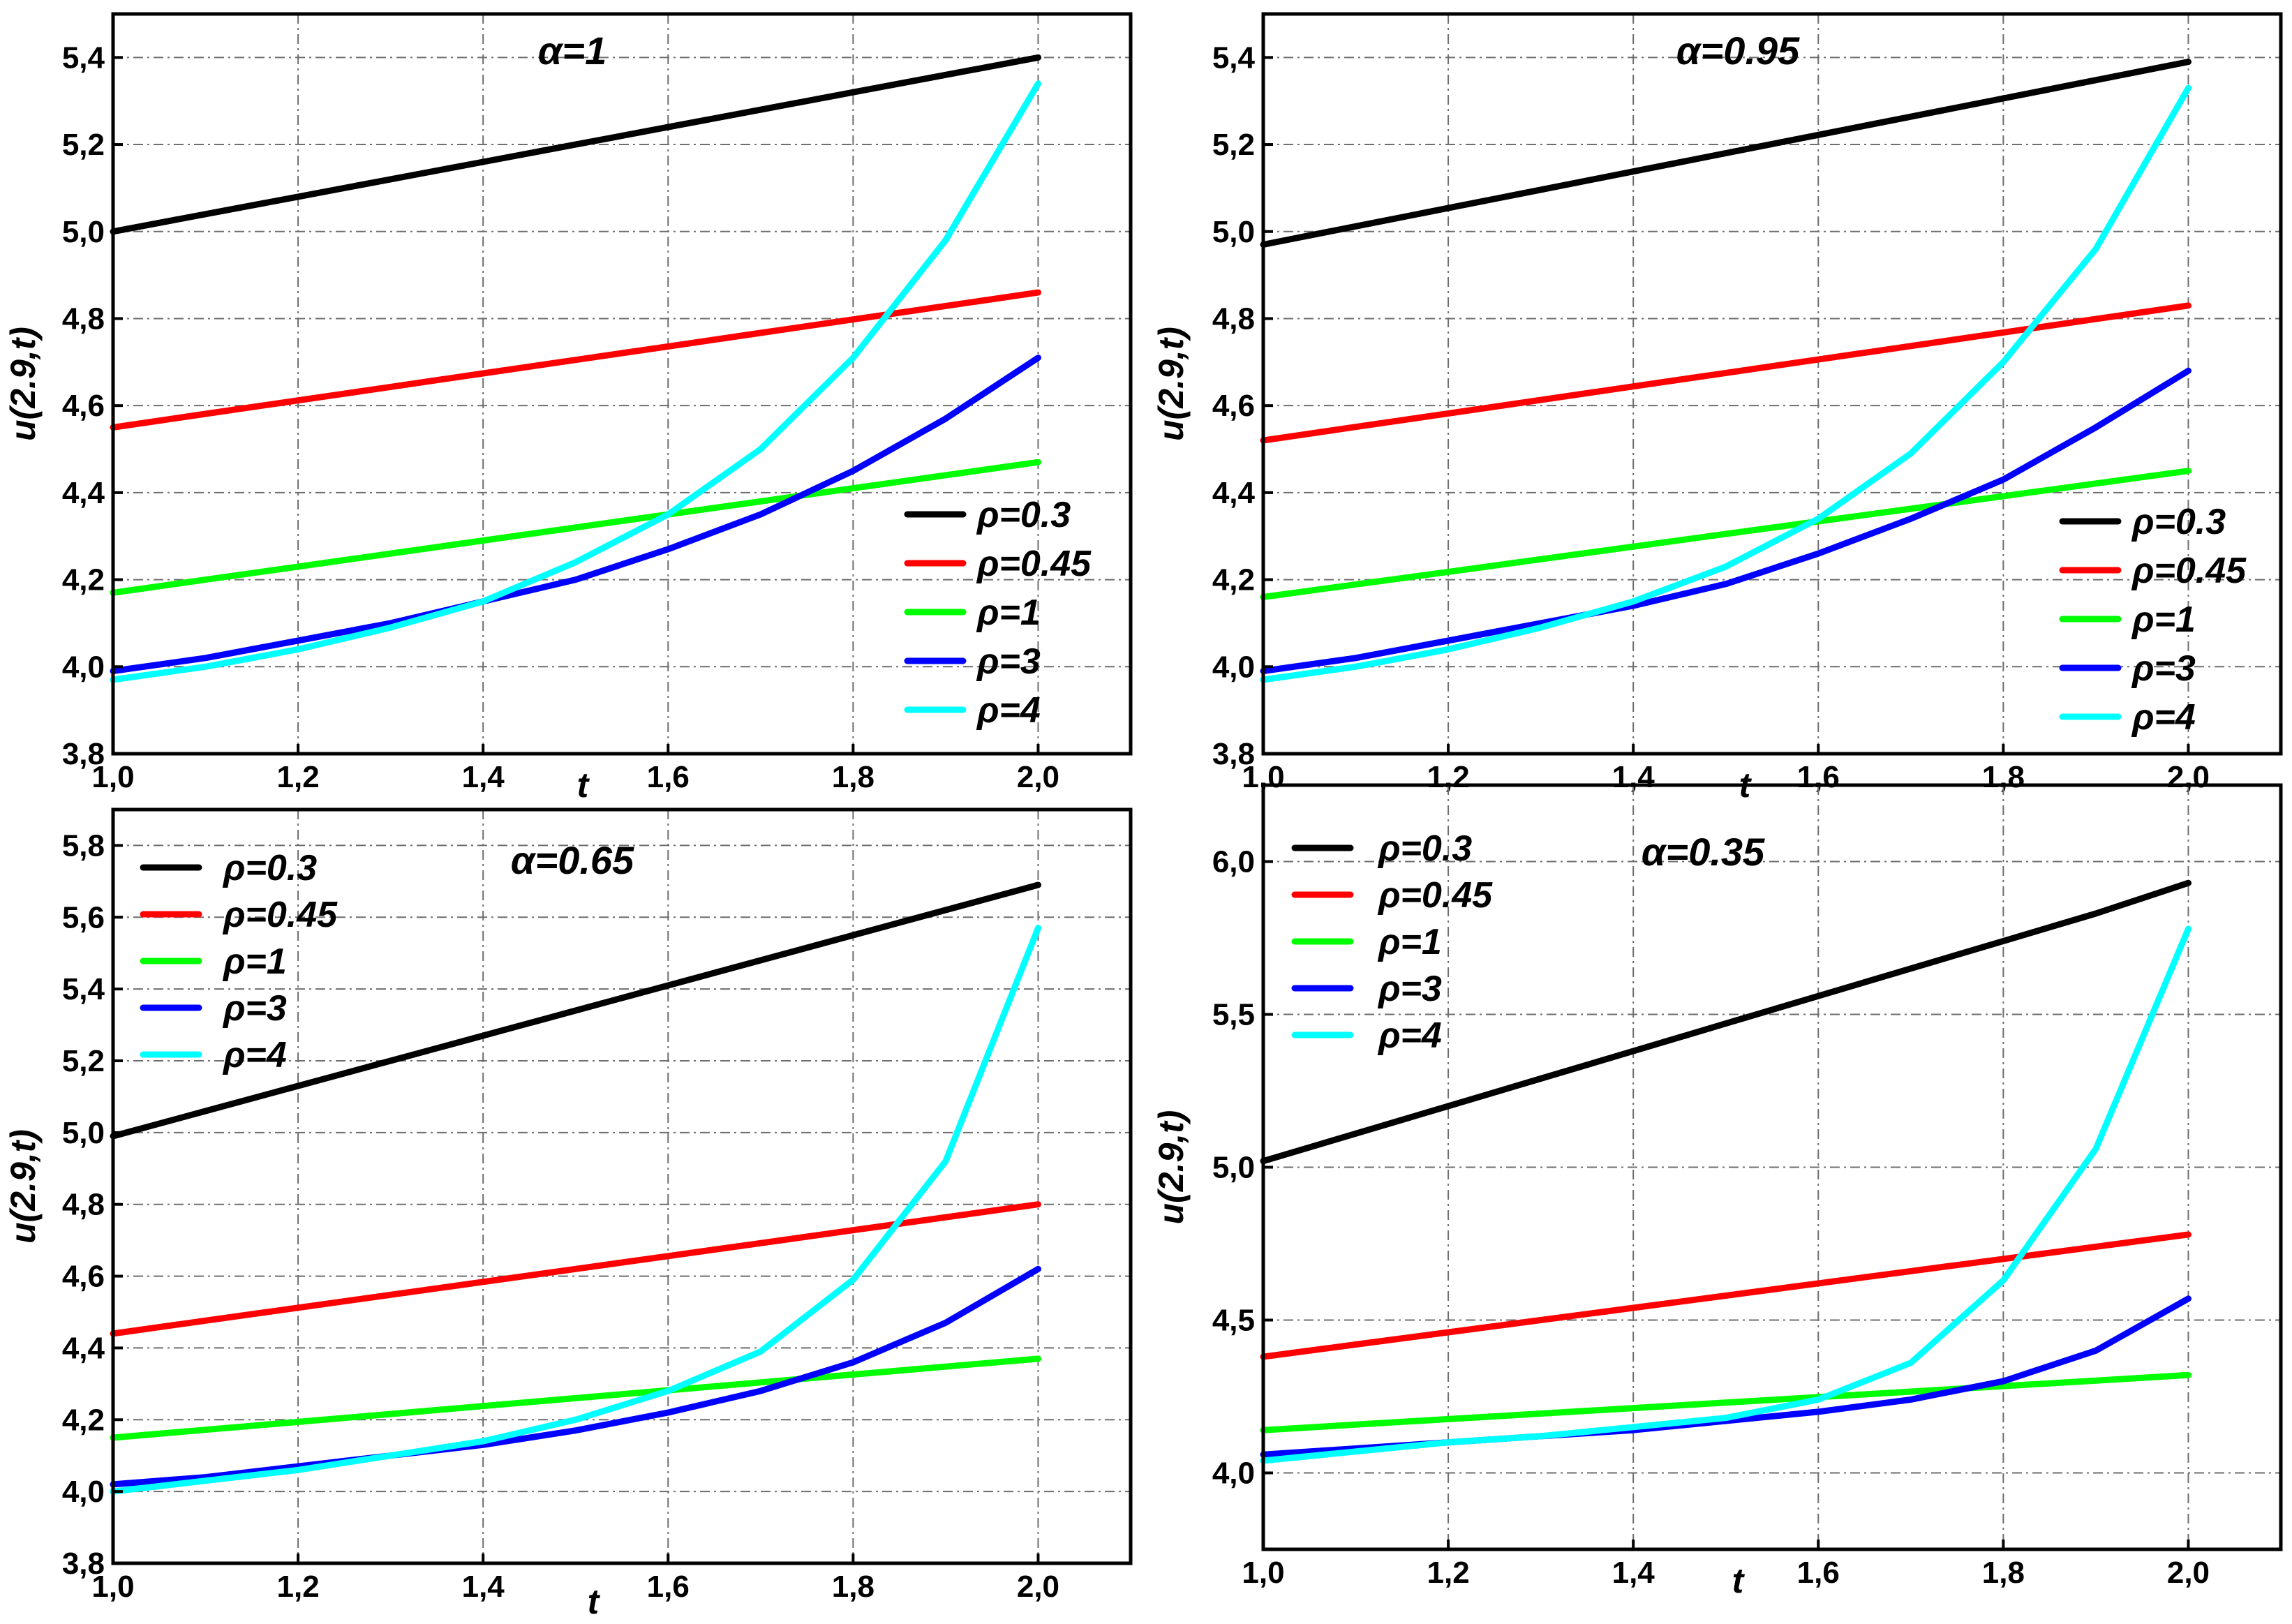 Image resolution: width=2292 pixels, height=1624 pixels. What do you see at coordinates (1233, 1015) in the screenshot?
I see `y-tick-label: 5,5` at bounding box center [1233, 1015].